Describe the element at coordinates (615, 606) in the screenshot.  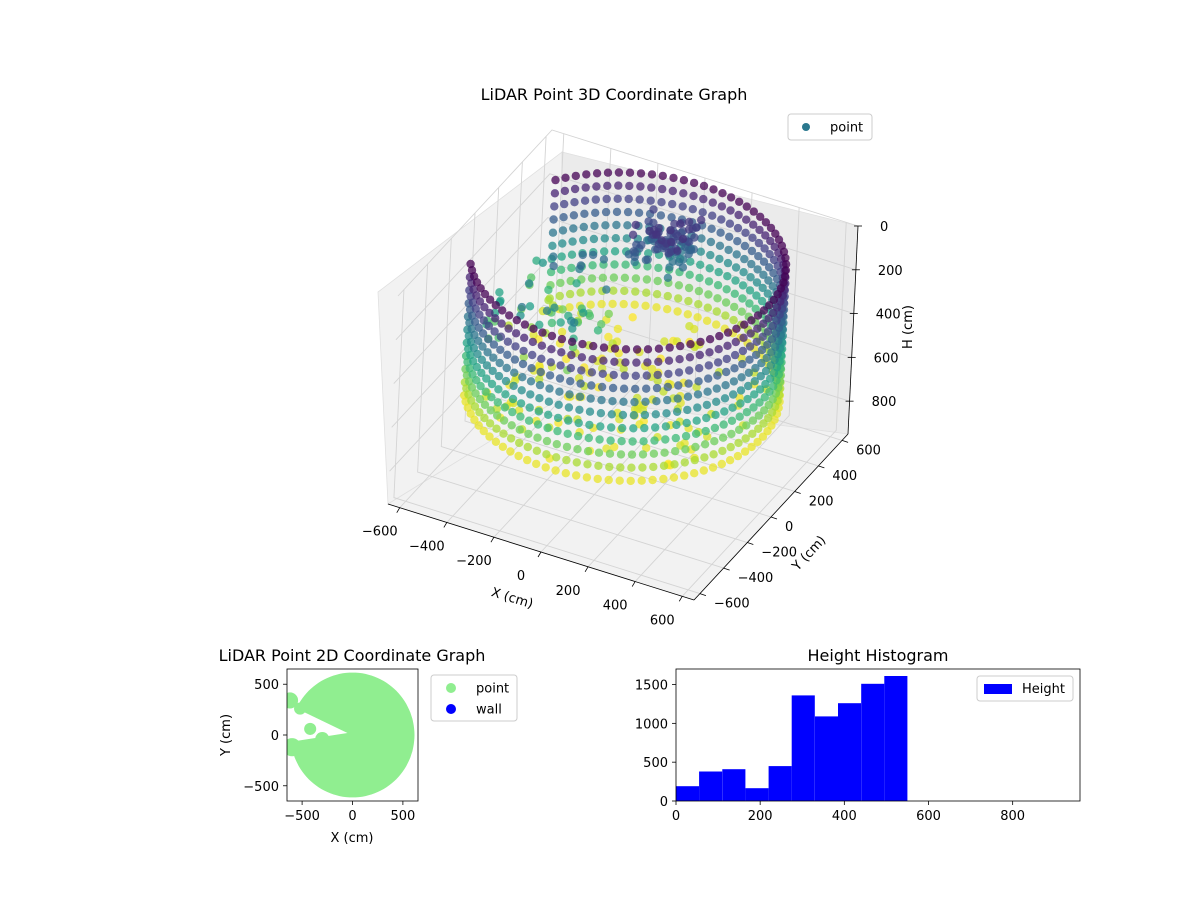
I see `x-tick-label-3d: 400` at that location.